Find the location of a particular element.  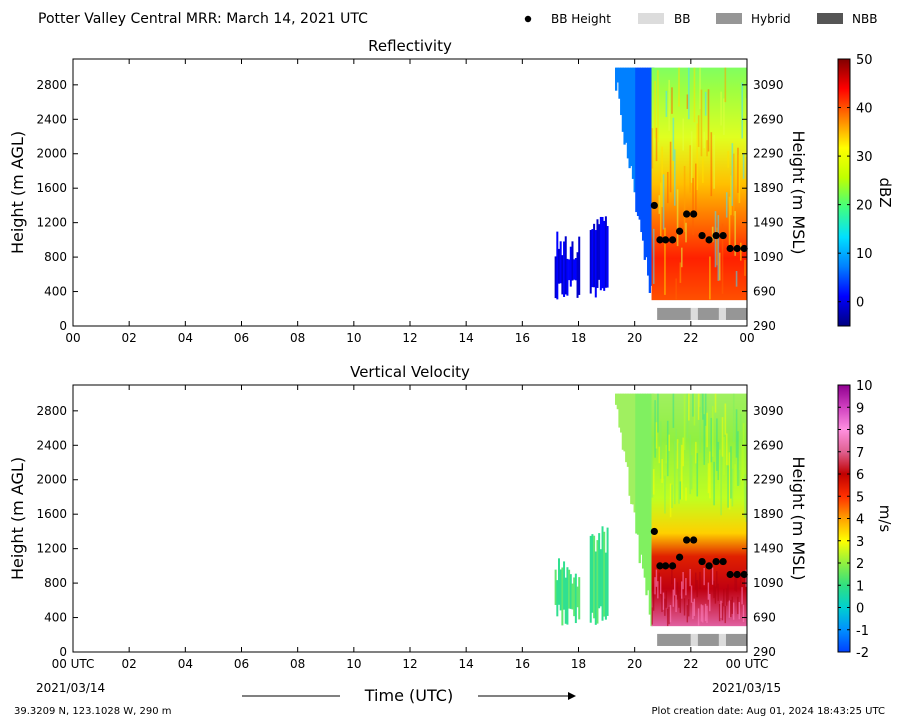

y-tick-label: 2800 is located at coordinates (51, 85).